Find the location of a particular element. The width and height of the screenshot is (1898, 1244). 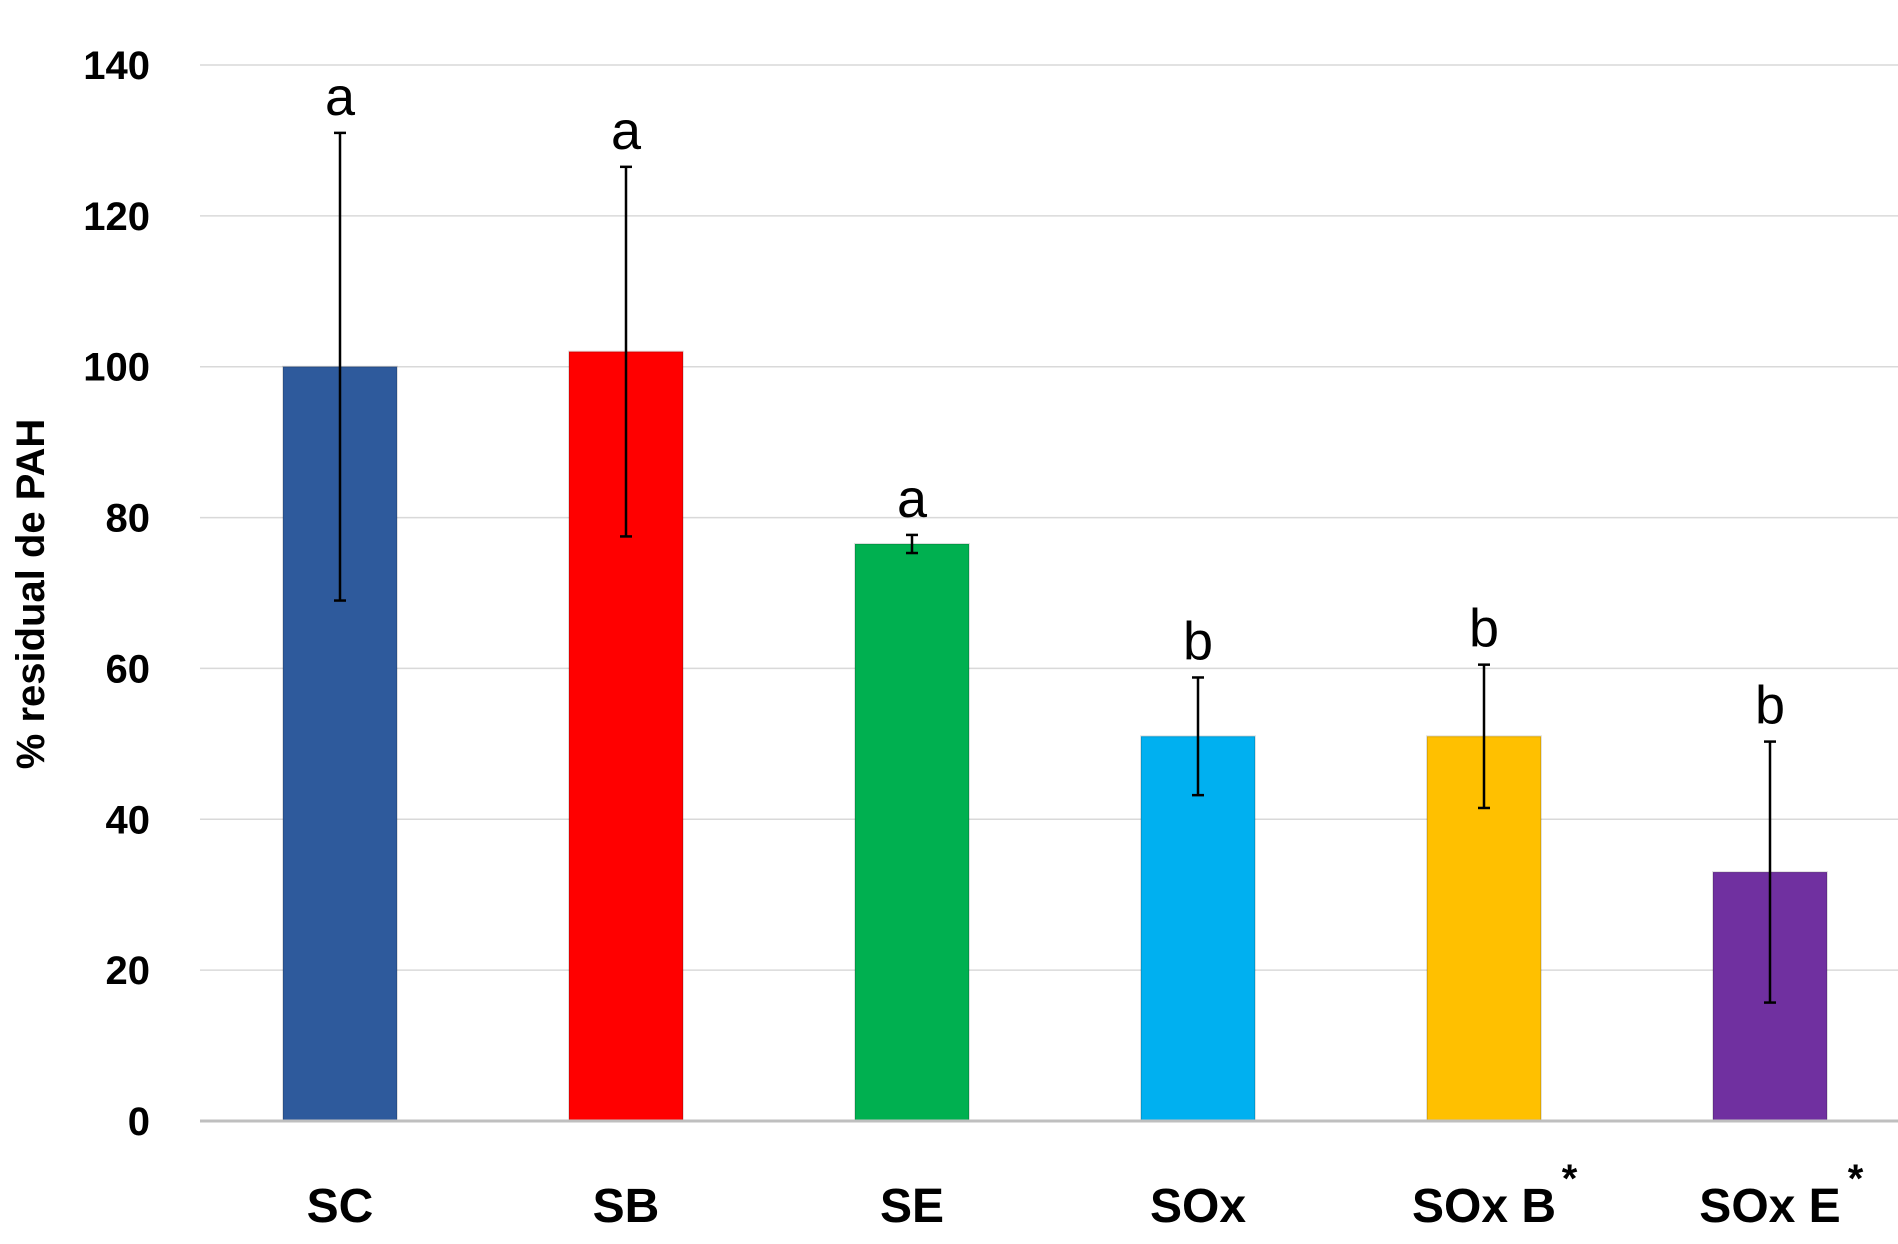

y-axis-title: % residual de PAH is located at coordinates (31, 594).